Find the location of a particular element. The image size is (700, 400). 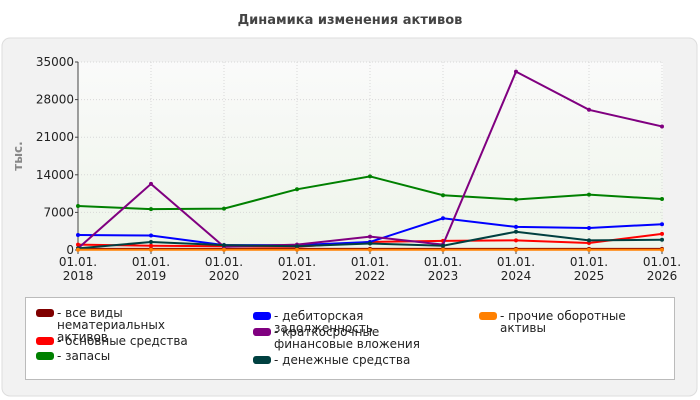

legend-item: основные средства is located at coordinates (126, 341).